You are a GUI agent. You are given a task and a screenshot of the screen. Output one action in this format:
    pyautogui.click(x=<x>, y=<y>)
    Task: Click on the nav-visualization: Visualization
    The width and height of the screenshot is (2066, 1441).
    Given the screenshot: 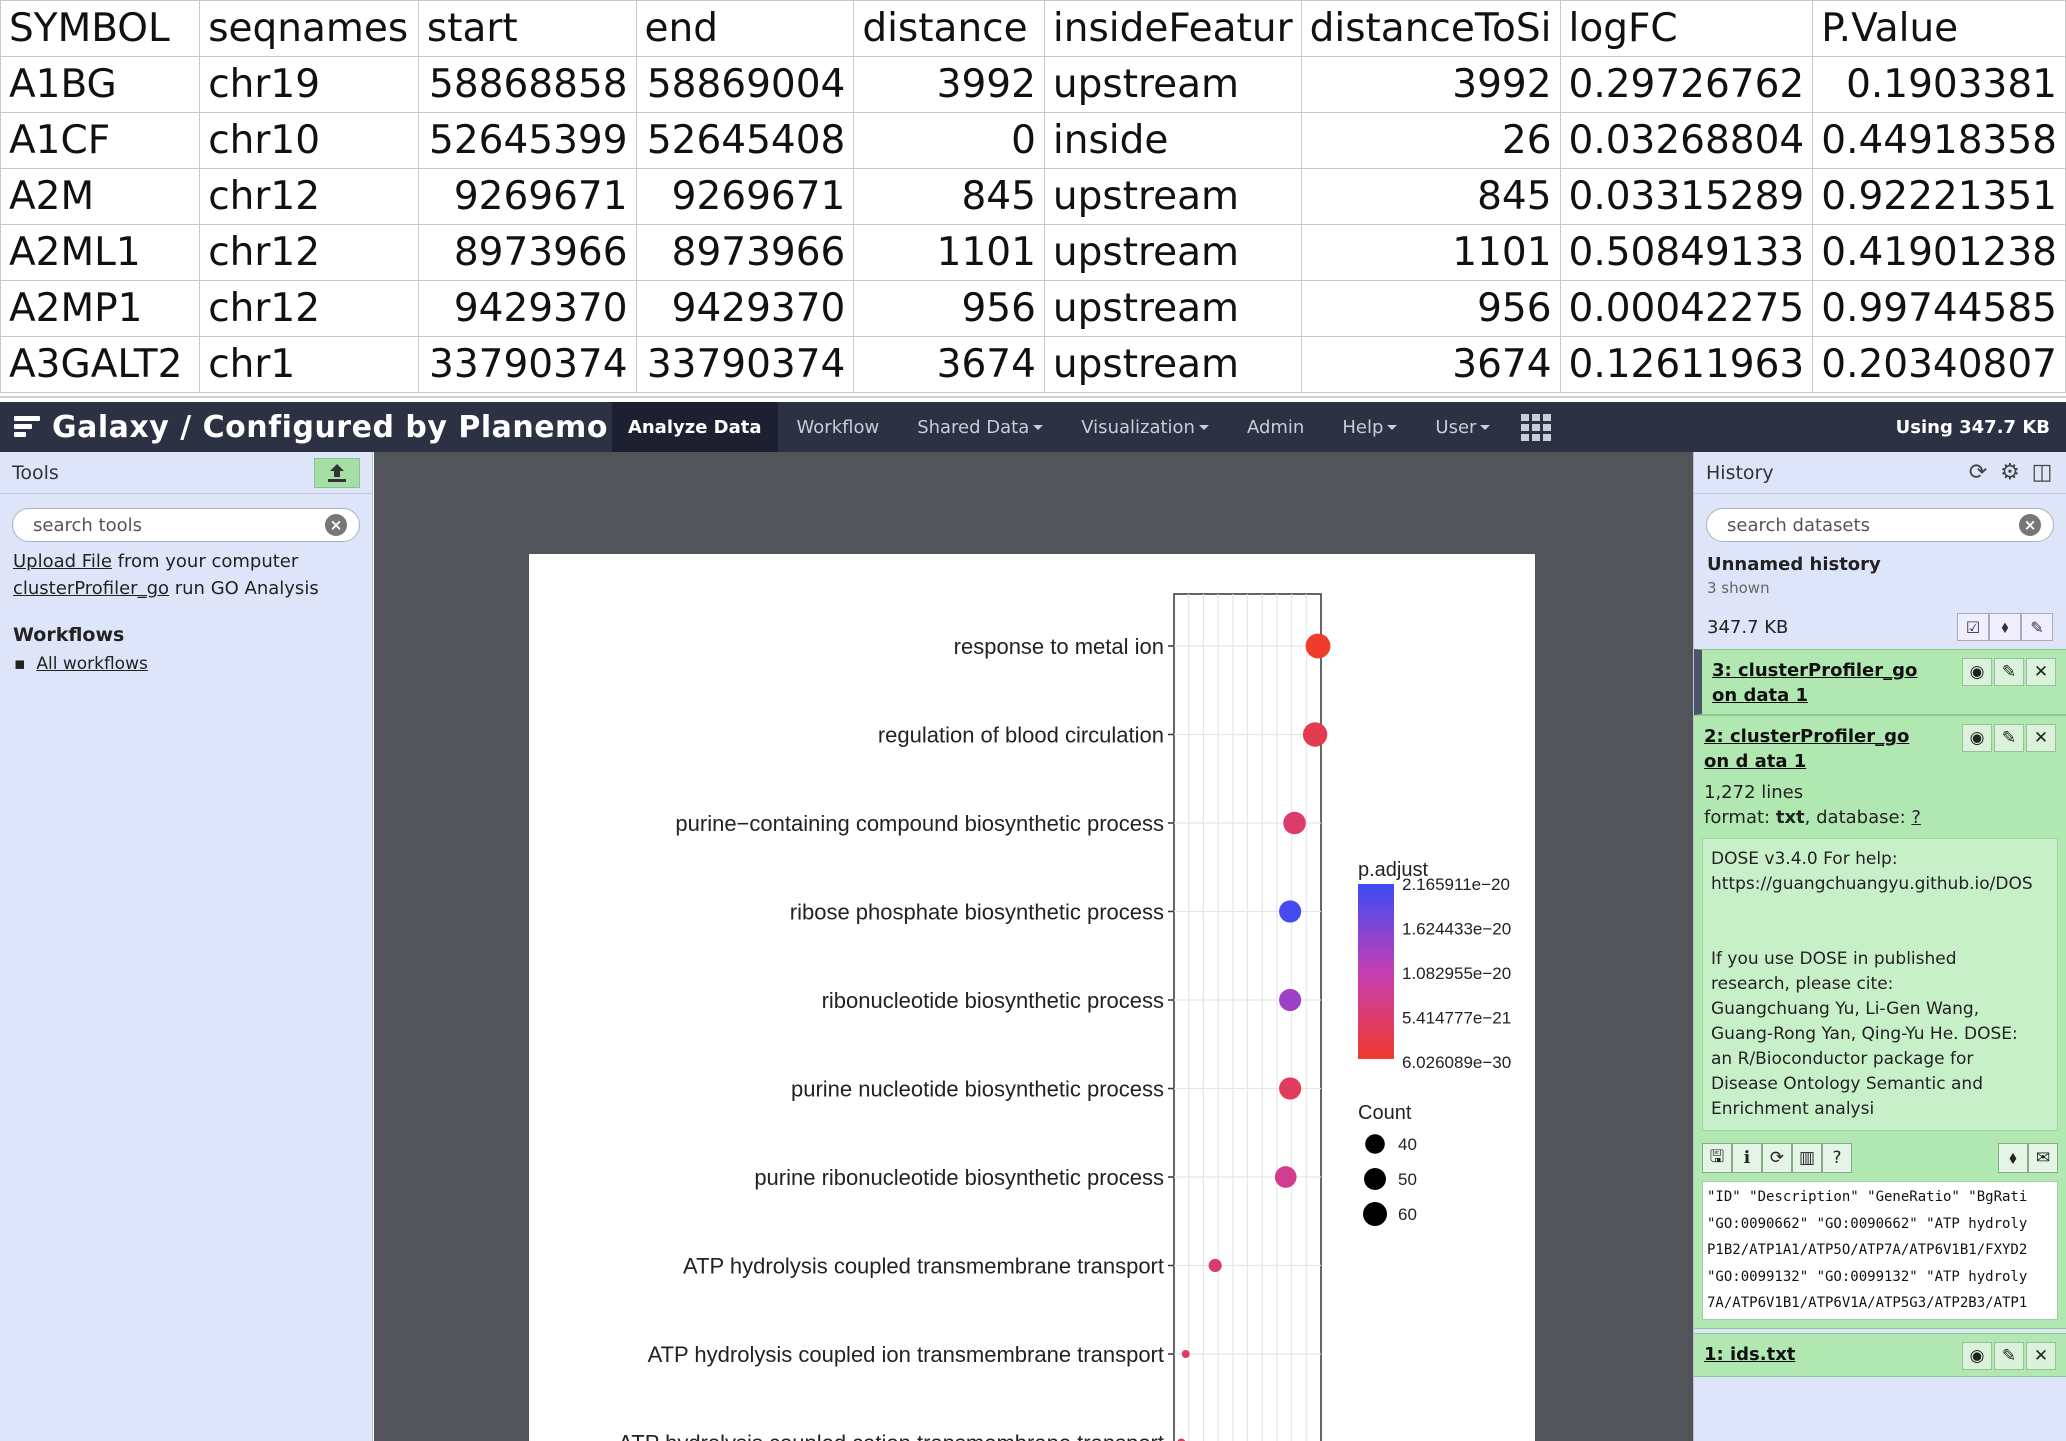 What is the action you would take?
    pyautogui.click(x=1145, y=427)
    